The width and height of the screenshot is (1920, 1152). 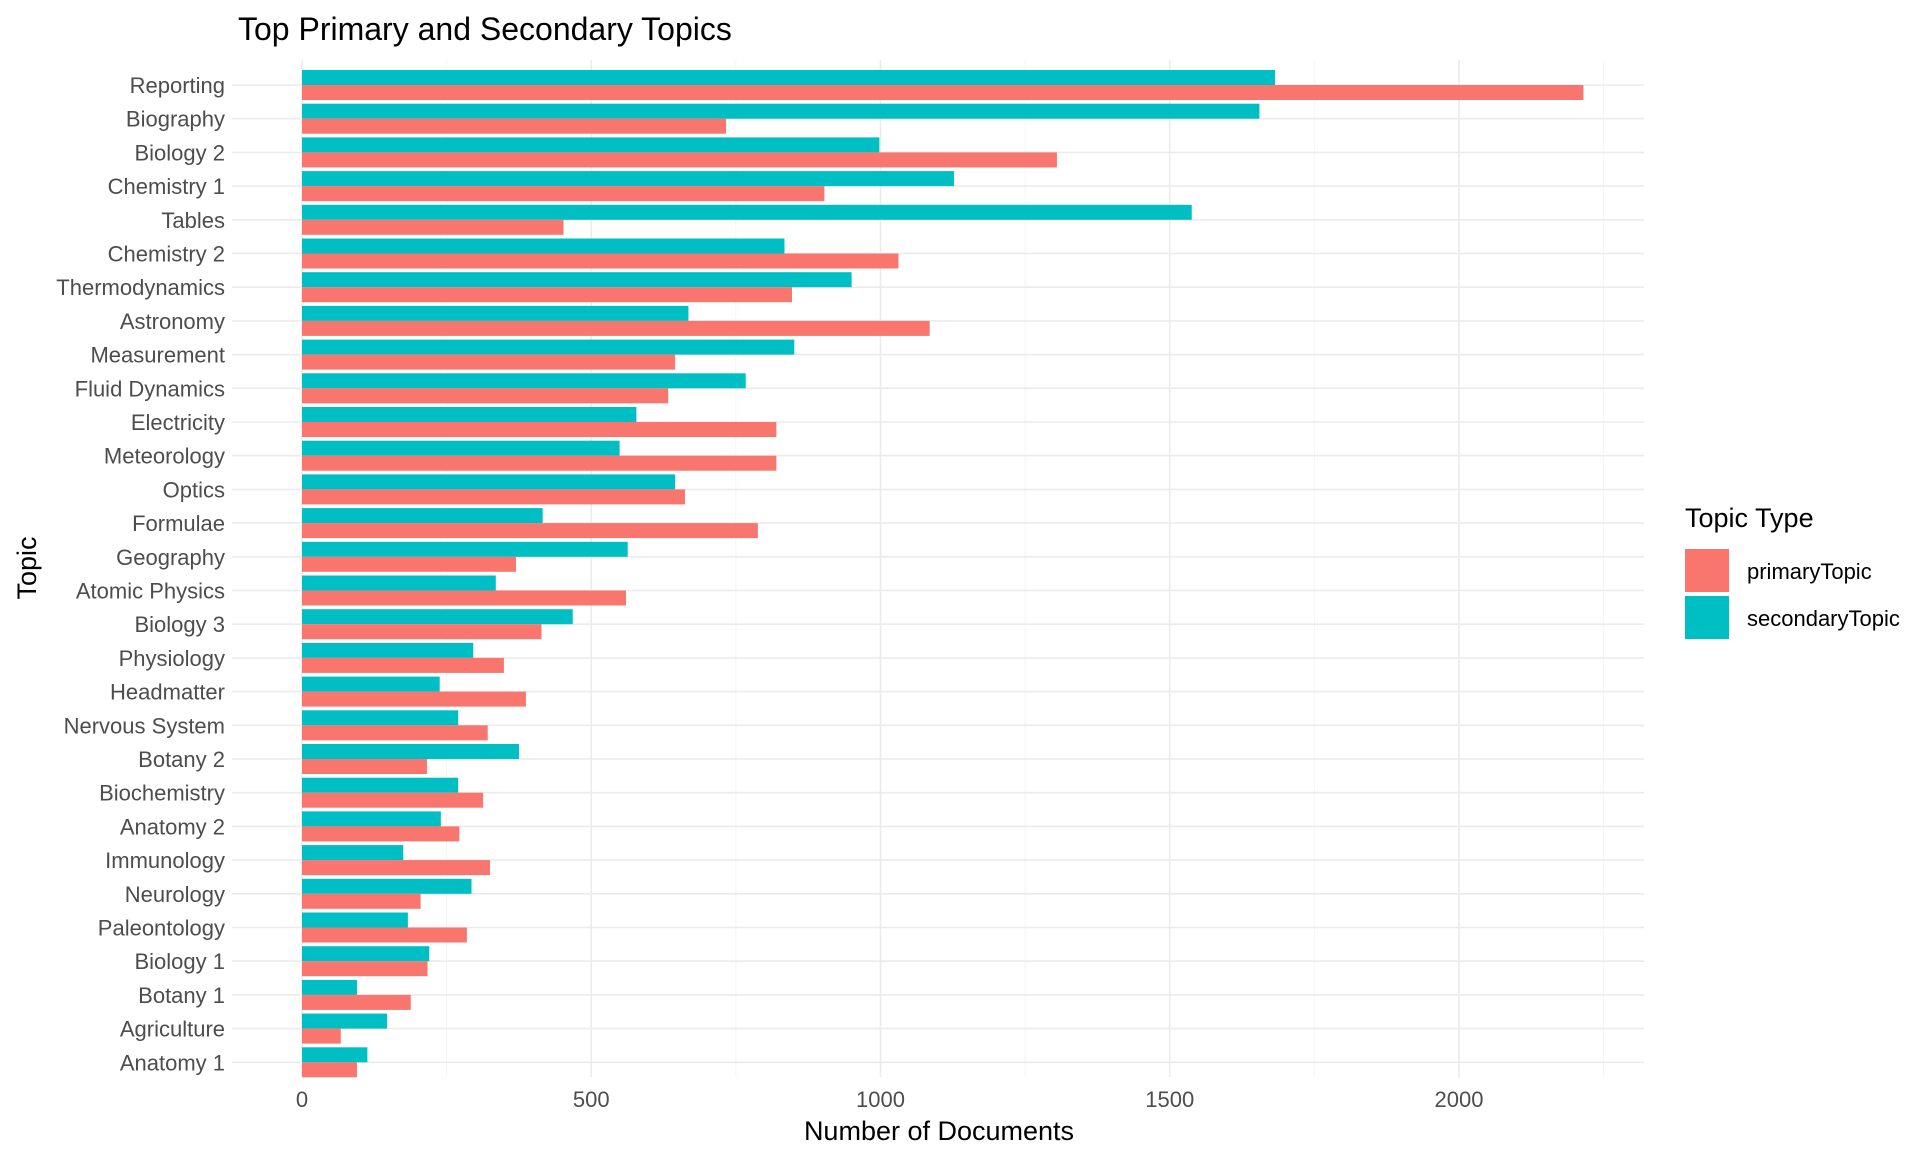 I want to click on legend-key-secondaryTopic, so click(x=1707, y=617).